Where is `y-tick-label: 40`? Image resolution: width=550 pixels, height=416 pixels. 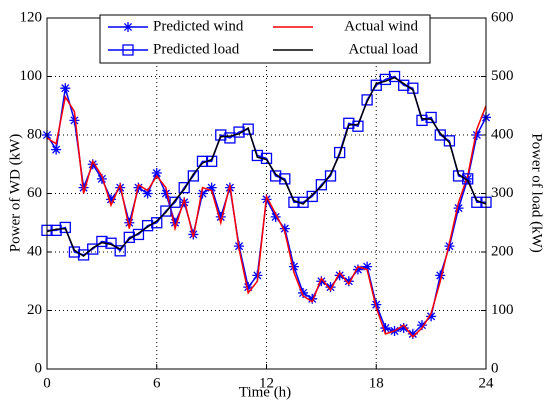
y-tick-label: 40 is located at coordinates (34, 251).